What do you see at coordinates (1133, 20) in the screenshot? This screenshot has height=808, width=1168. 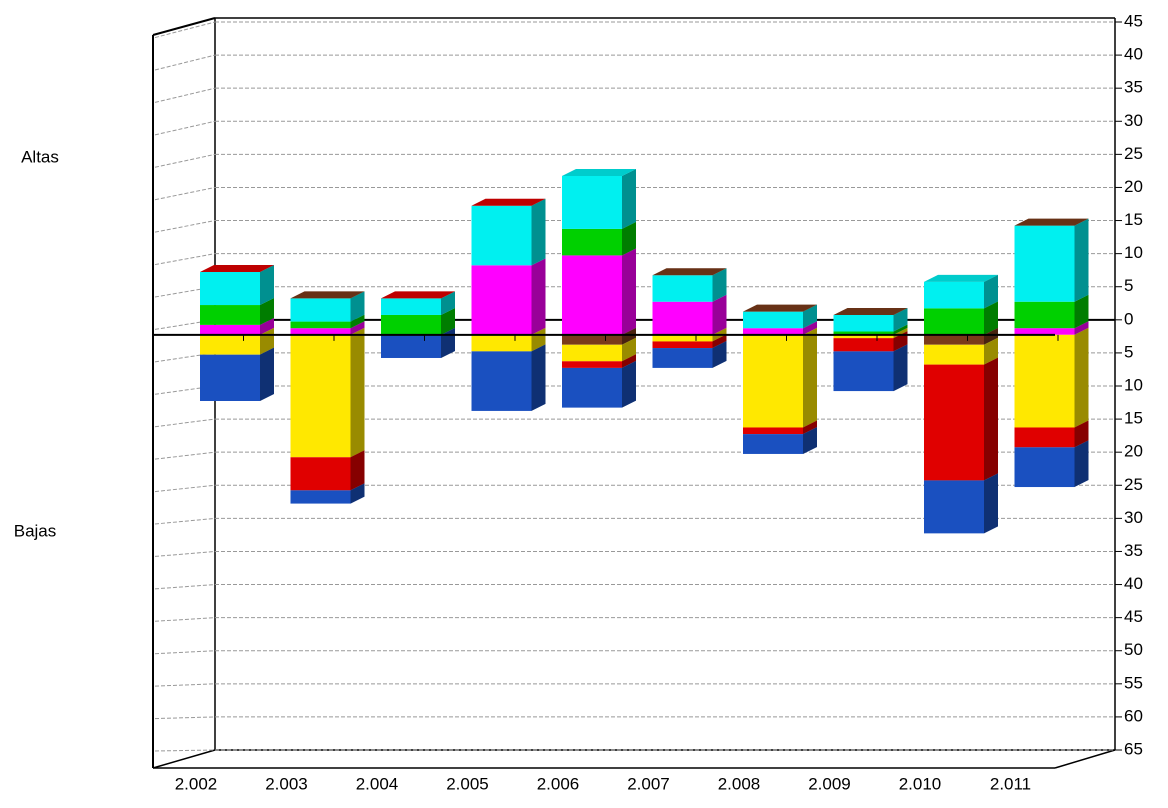 I see `y-tick-label: 45` at bounding box center [1133, 20].